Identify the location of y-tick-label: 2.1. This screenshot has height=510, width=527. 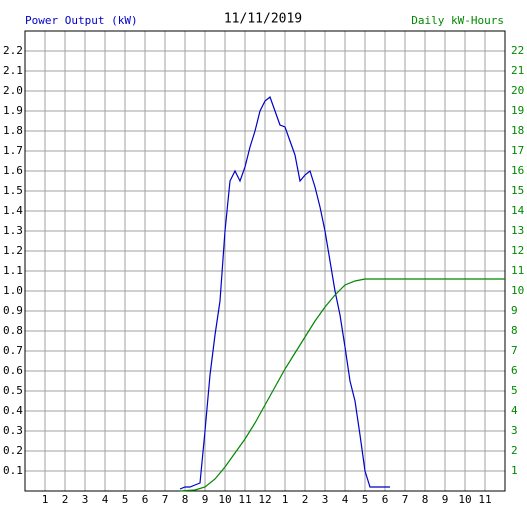
(13, 70).